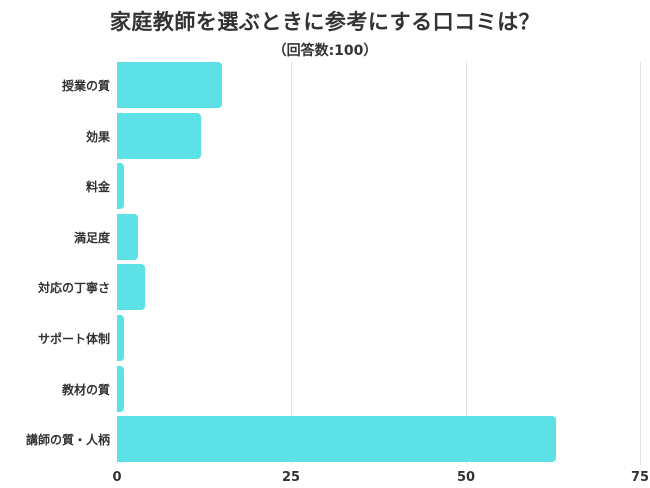  What do you see at coordinates (67, 440) in the screenshot?
I see `category-label: 講師の質・人柄` at bounding box center [67, 440].